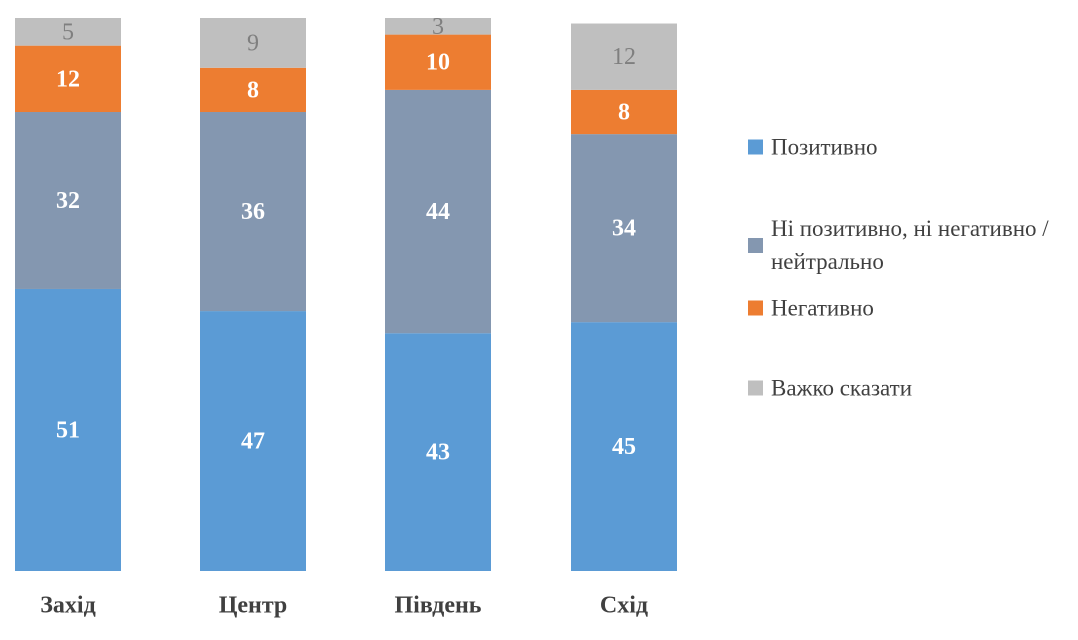  I want to click on data-label: 44, so click(438, 212).